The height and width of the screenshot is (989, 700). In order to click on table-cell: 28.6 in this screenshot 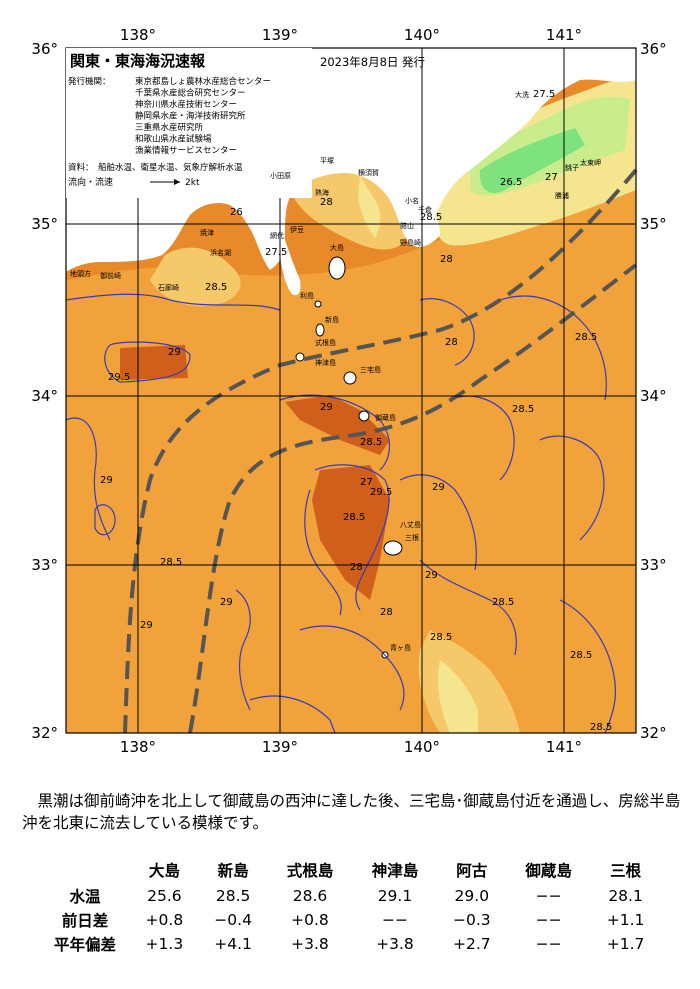, I will do `click(310, 896)`.